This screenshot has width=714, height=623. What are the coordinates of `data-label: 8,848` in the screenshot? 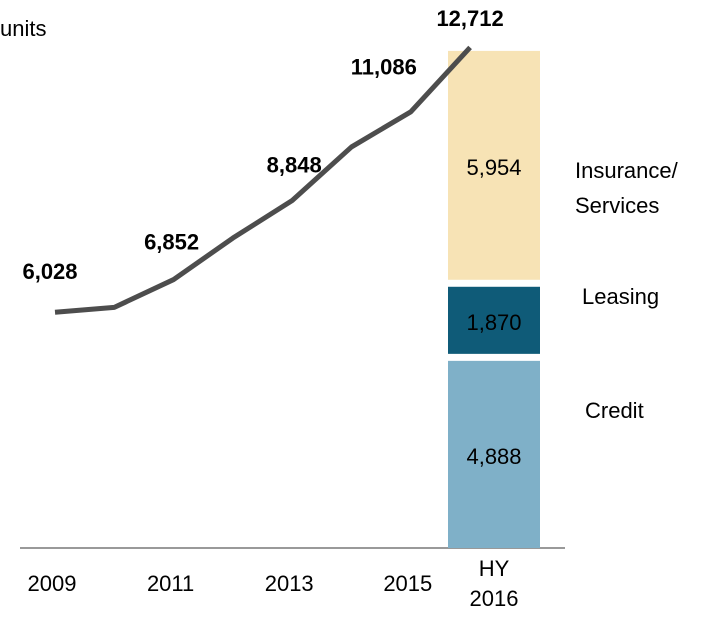 It's located at (294, 164).